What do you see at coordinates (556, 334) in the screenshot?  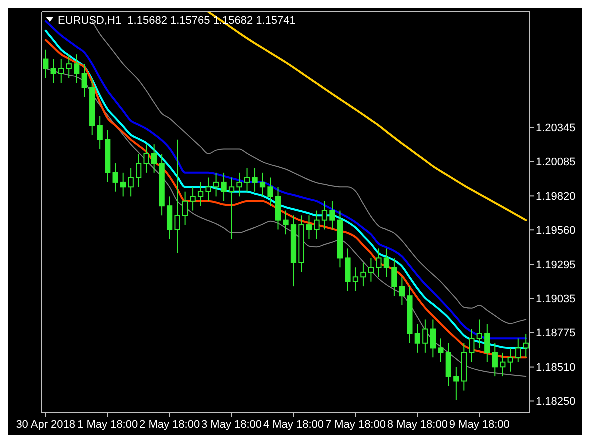 I see `y-tick-label: 1.18775` at bounding box center [556, 334].